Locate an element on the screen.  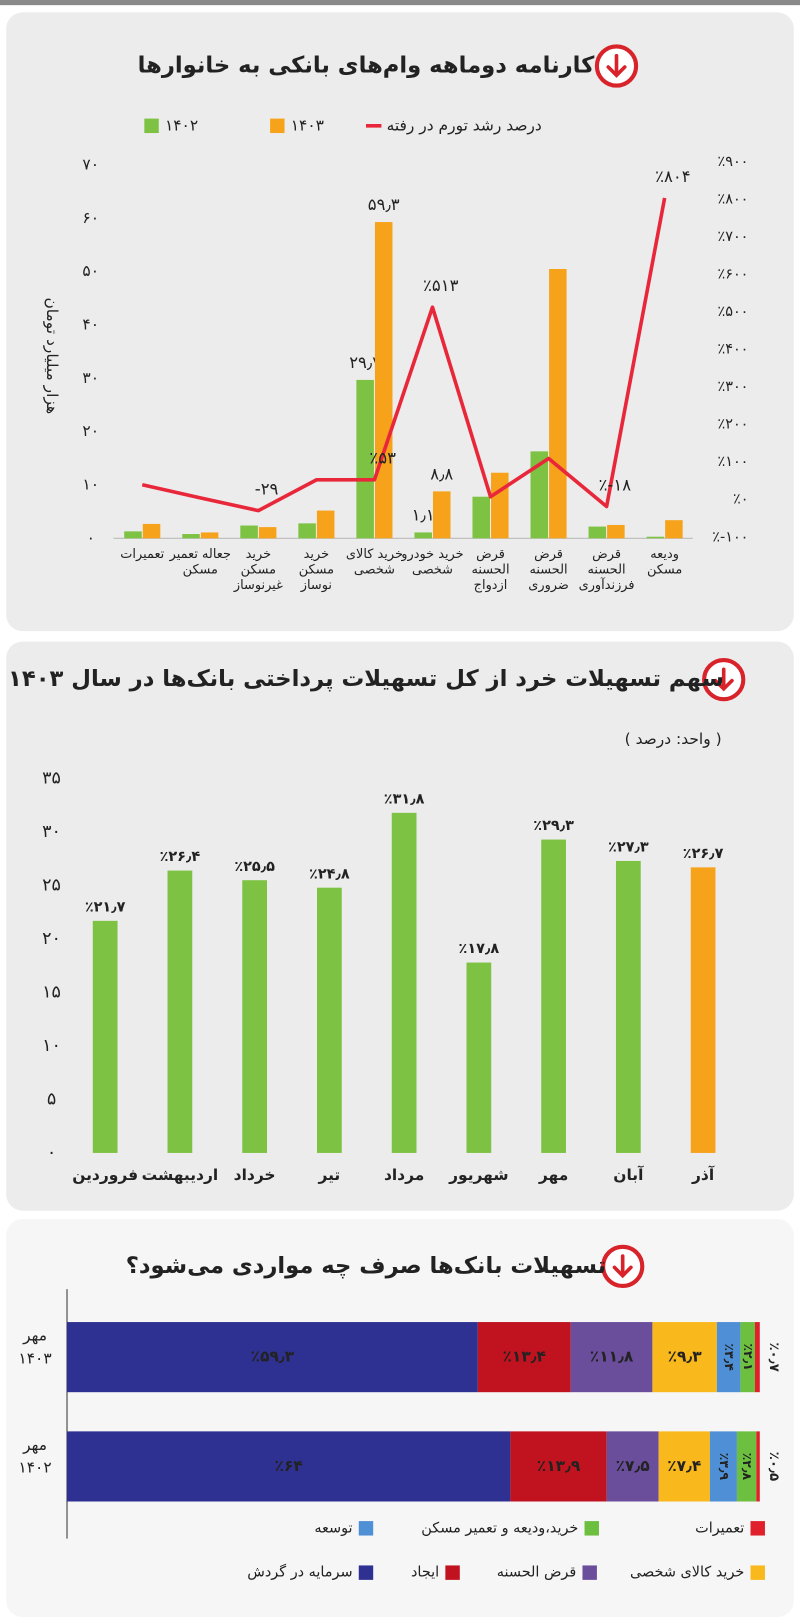
legend-label: درصد رشد تورم در رفته is located at coordinates (464, 125).